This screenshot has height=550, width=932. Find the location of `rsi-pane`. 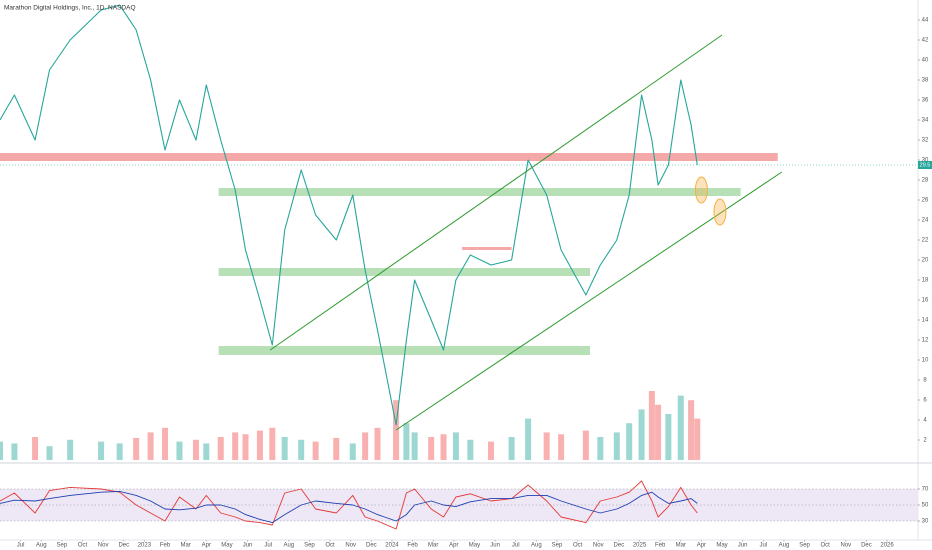

rsi-pane is located at coordinates (459, 505).